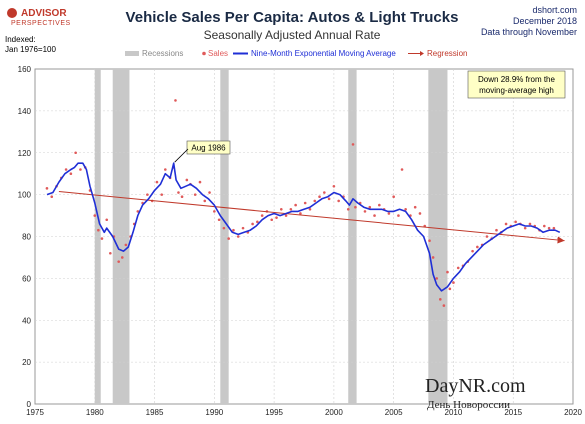 The image size is (585, 424). I want to click on x-tick-label: 1995, so click(274, 412).